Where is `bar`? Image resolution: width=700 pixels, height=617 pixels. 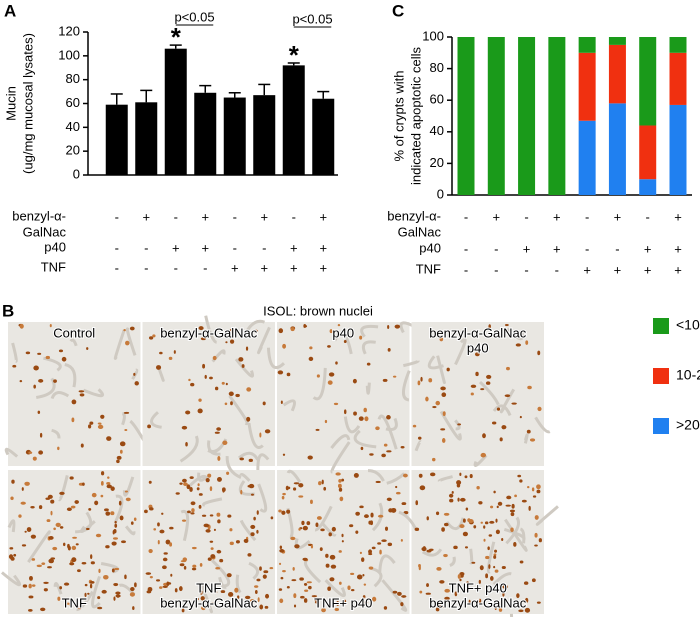
bar is located at coordinates (205, 133).